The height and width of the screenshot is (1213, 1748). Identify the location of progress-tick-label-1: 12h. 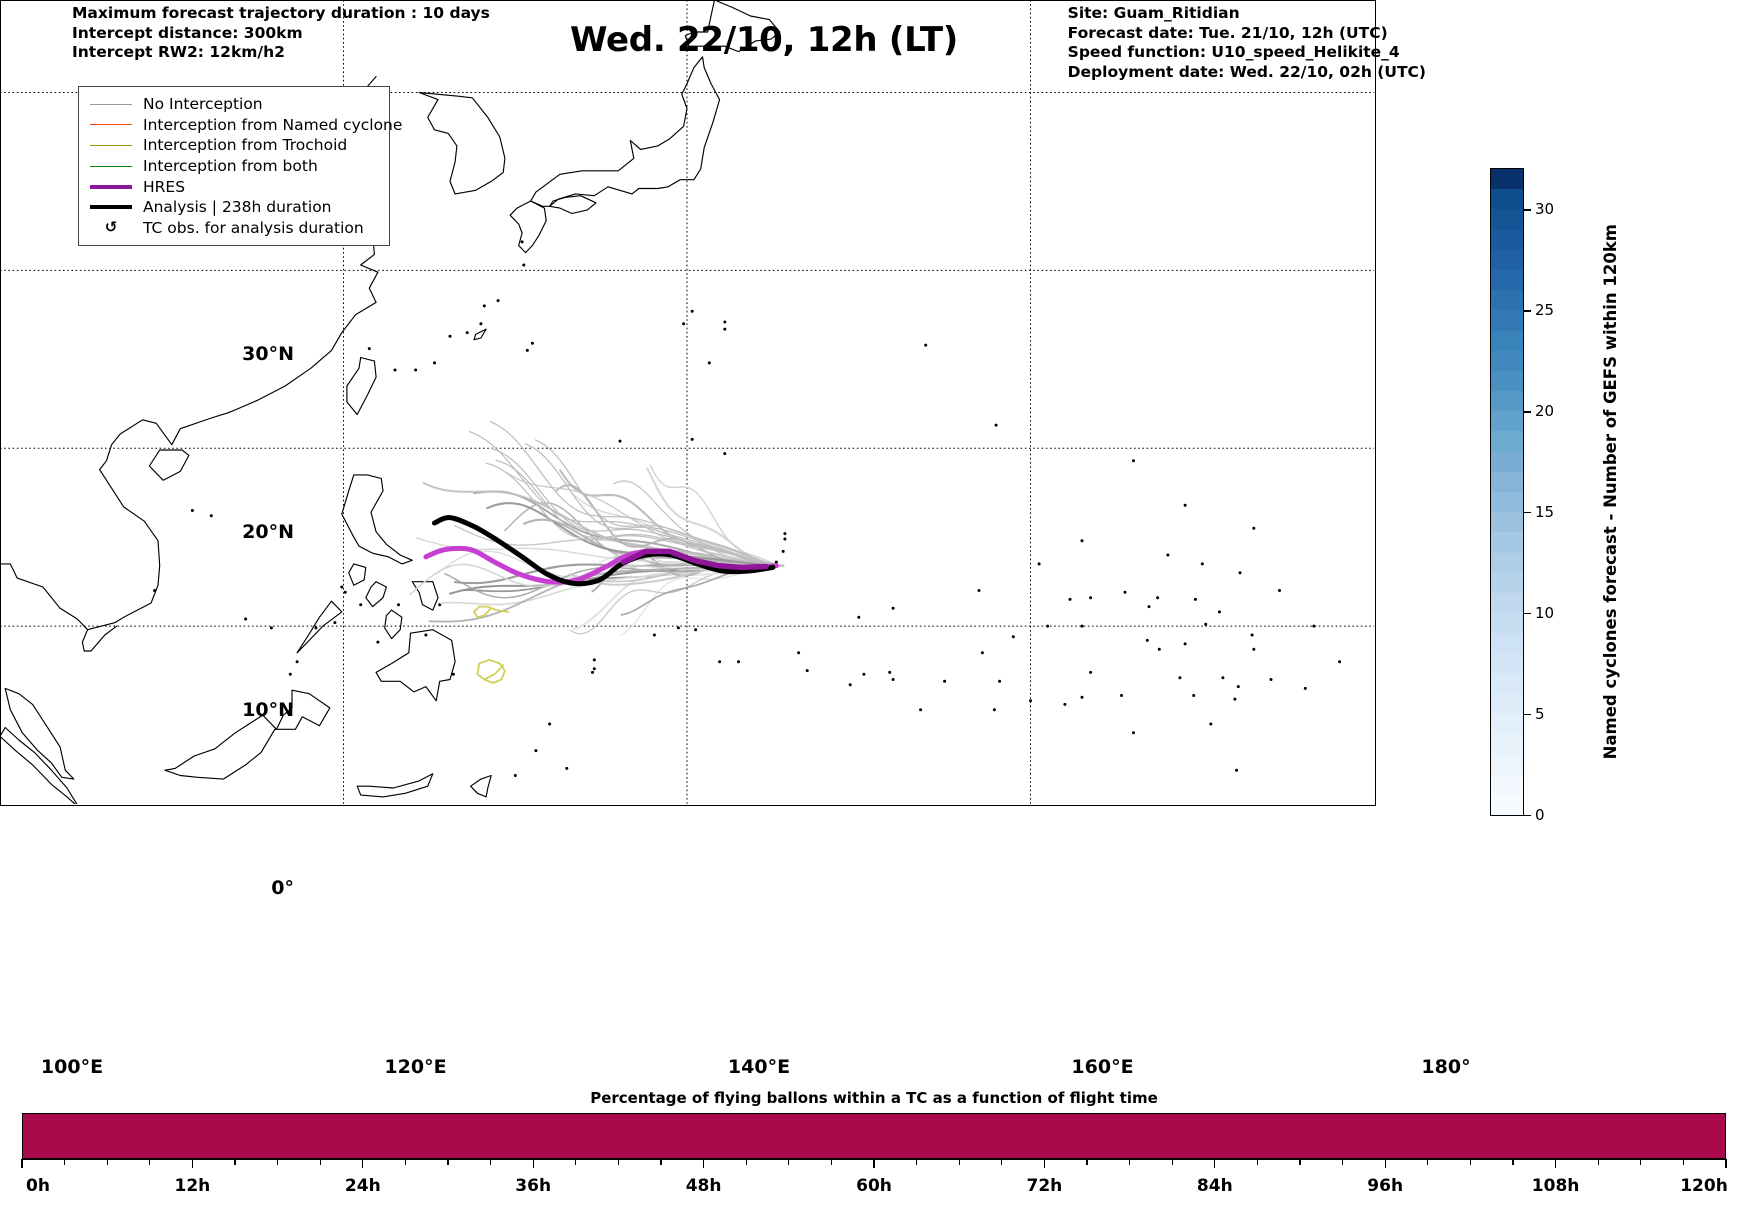
(192, 1186).